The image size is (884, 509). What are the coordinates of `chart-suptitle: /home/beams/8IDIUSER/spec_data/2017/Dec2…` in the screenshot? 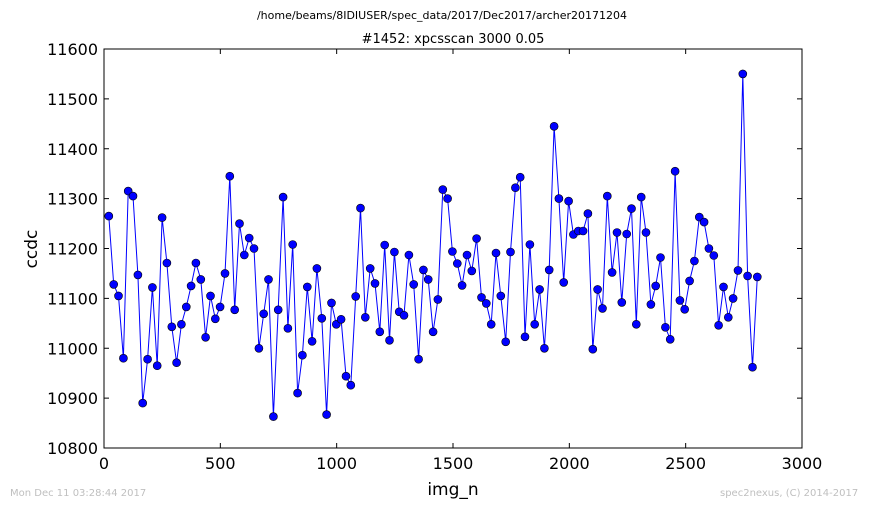 It's located at (442, 15).